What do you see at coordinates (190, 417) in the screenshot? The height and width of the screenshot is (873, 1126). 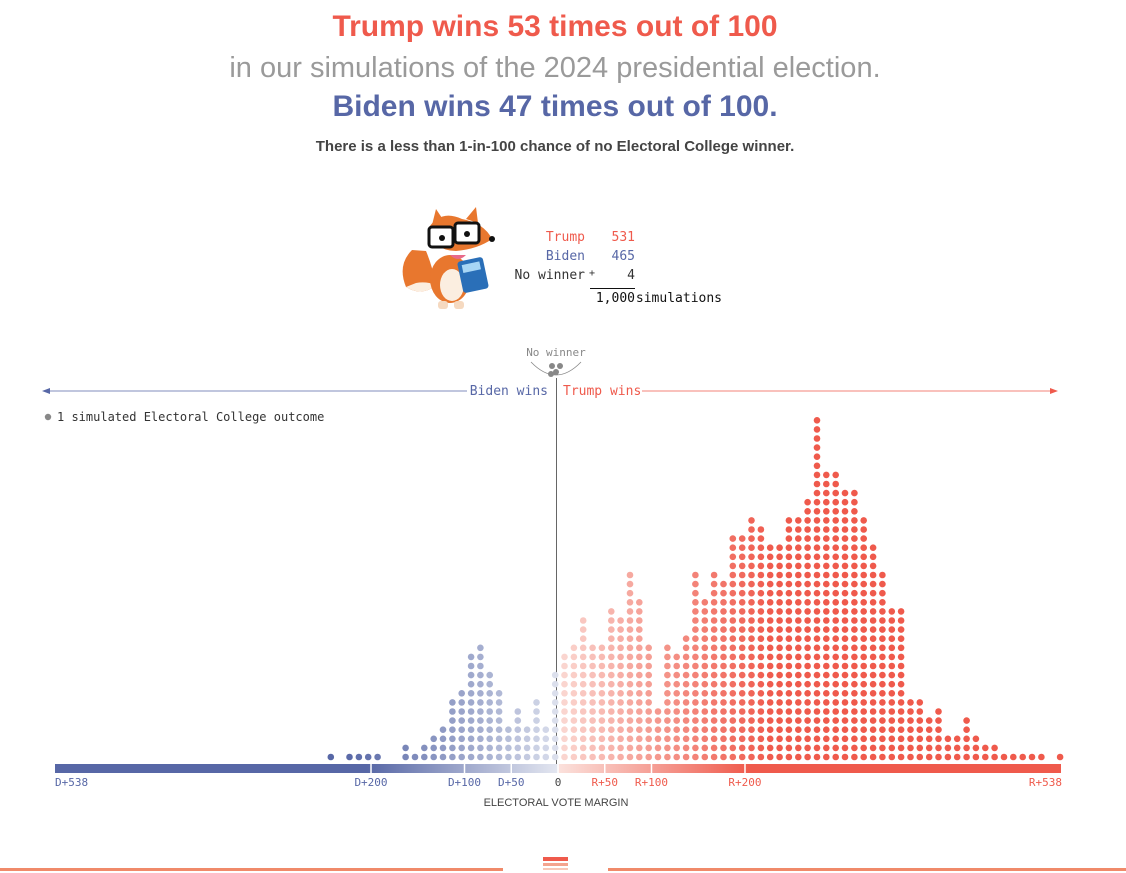 I see `legend-text: 1 simulated Electoral College outcome` at bounding box center [190, 417].